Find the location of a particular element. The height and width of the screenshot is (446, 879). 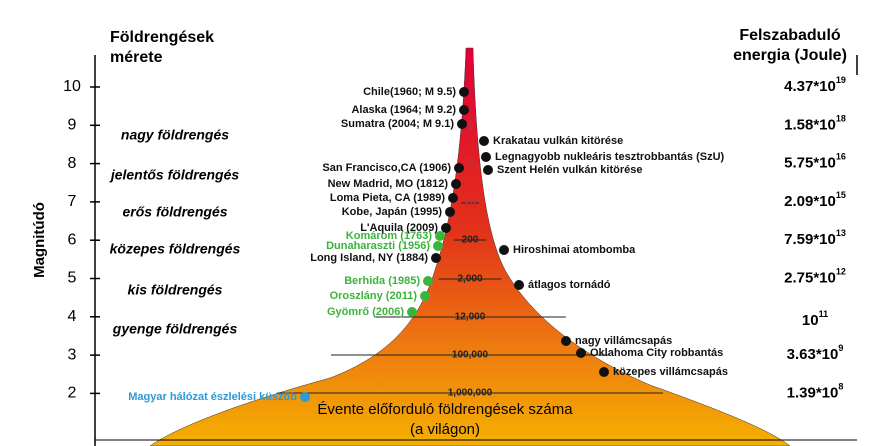

event-label: New Madrid, MO (1812) is located at coordinates (388, 184).